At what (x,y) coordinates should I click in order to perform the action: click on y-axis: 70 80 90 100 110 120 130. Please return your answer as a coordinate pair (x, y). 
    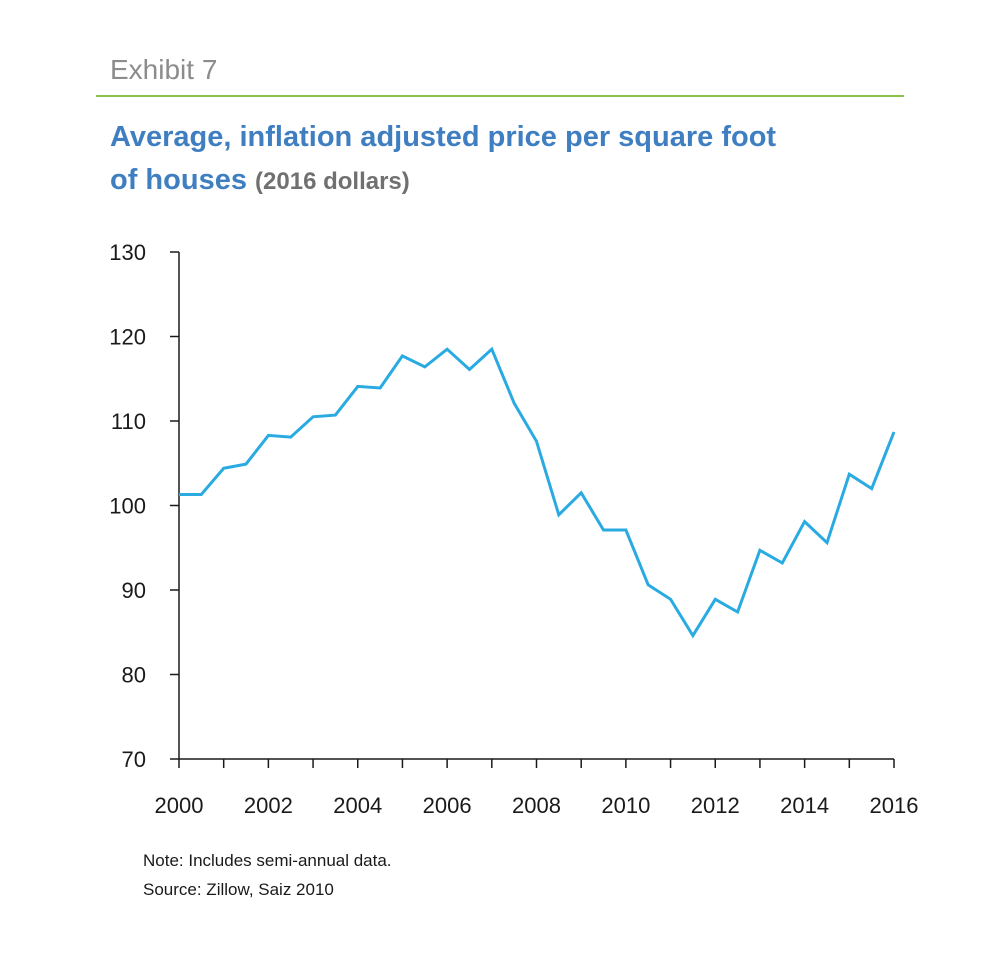
    Looking at the image, I should click on (144, 506).